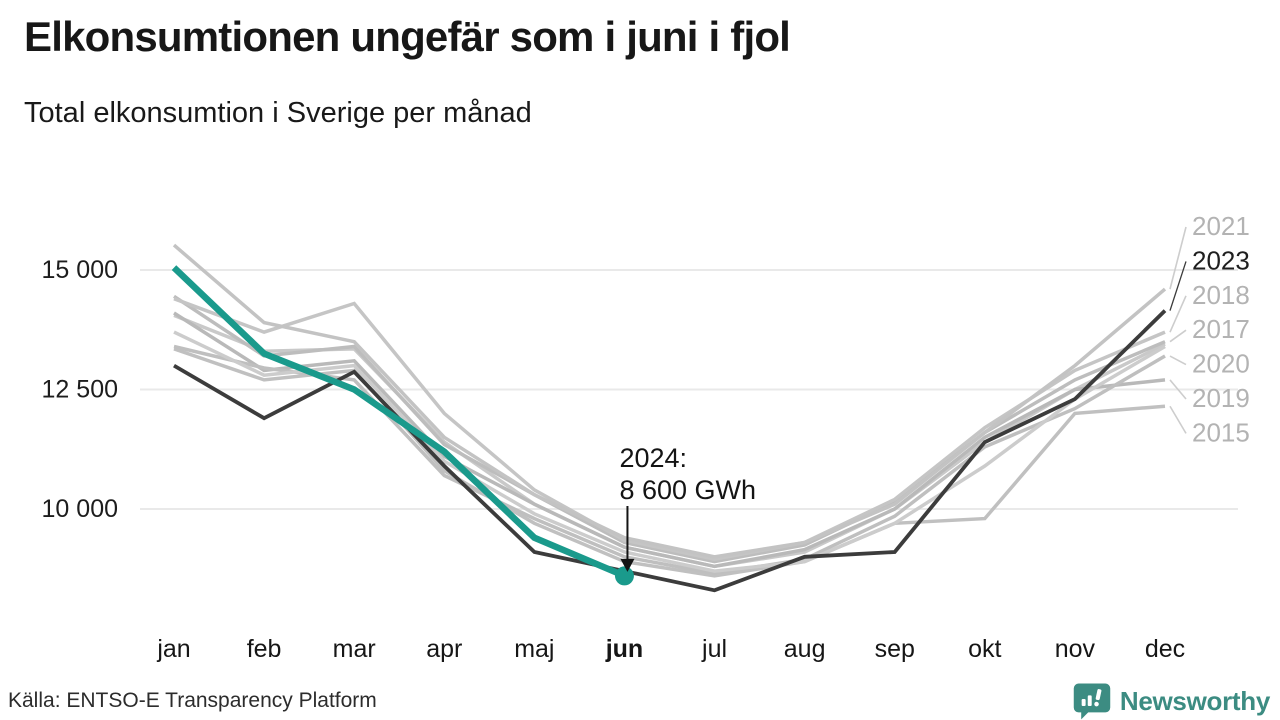  Describe the element at coordinates (1221, 432) in the screenshot. I see `series-label-2015: 2015` at that location.